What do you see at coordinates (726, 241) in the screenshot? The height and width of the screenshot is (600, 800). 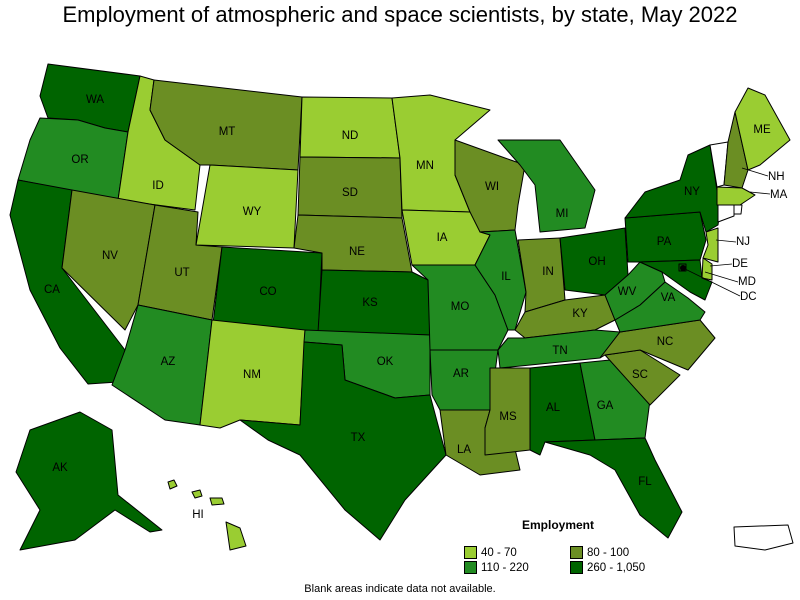 I see `leader-NJ` at bounding box center [726, 241].